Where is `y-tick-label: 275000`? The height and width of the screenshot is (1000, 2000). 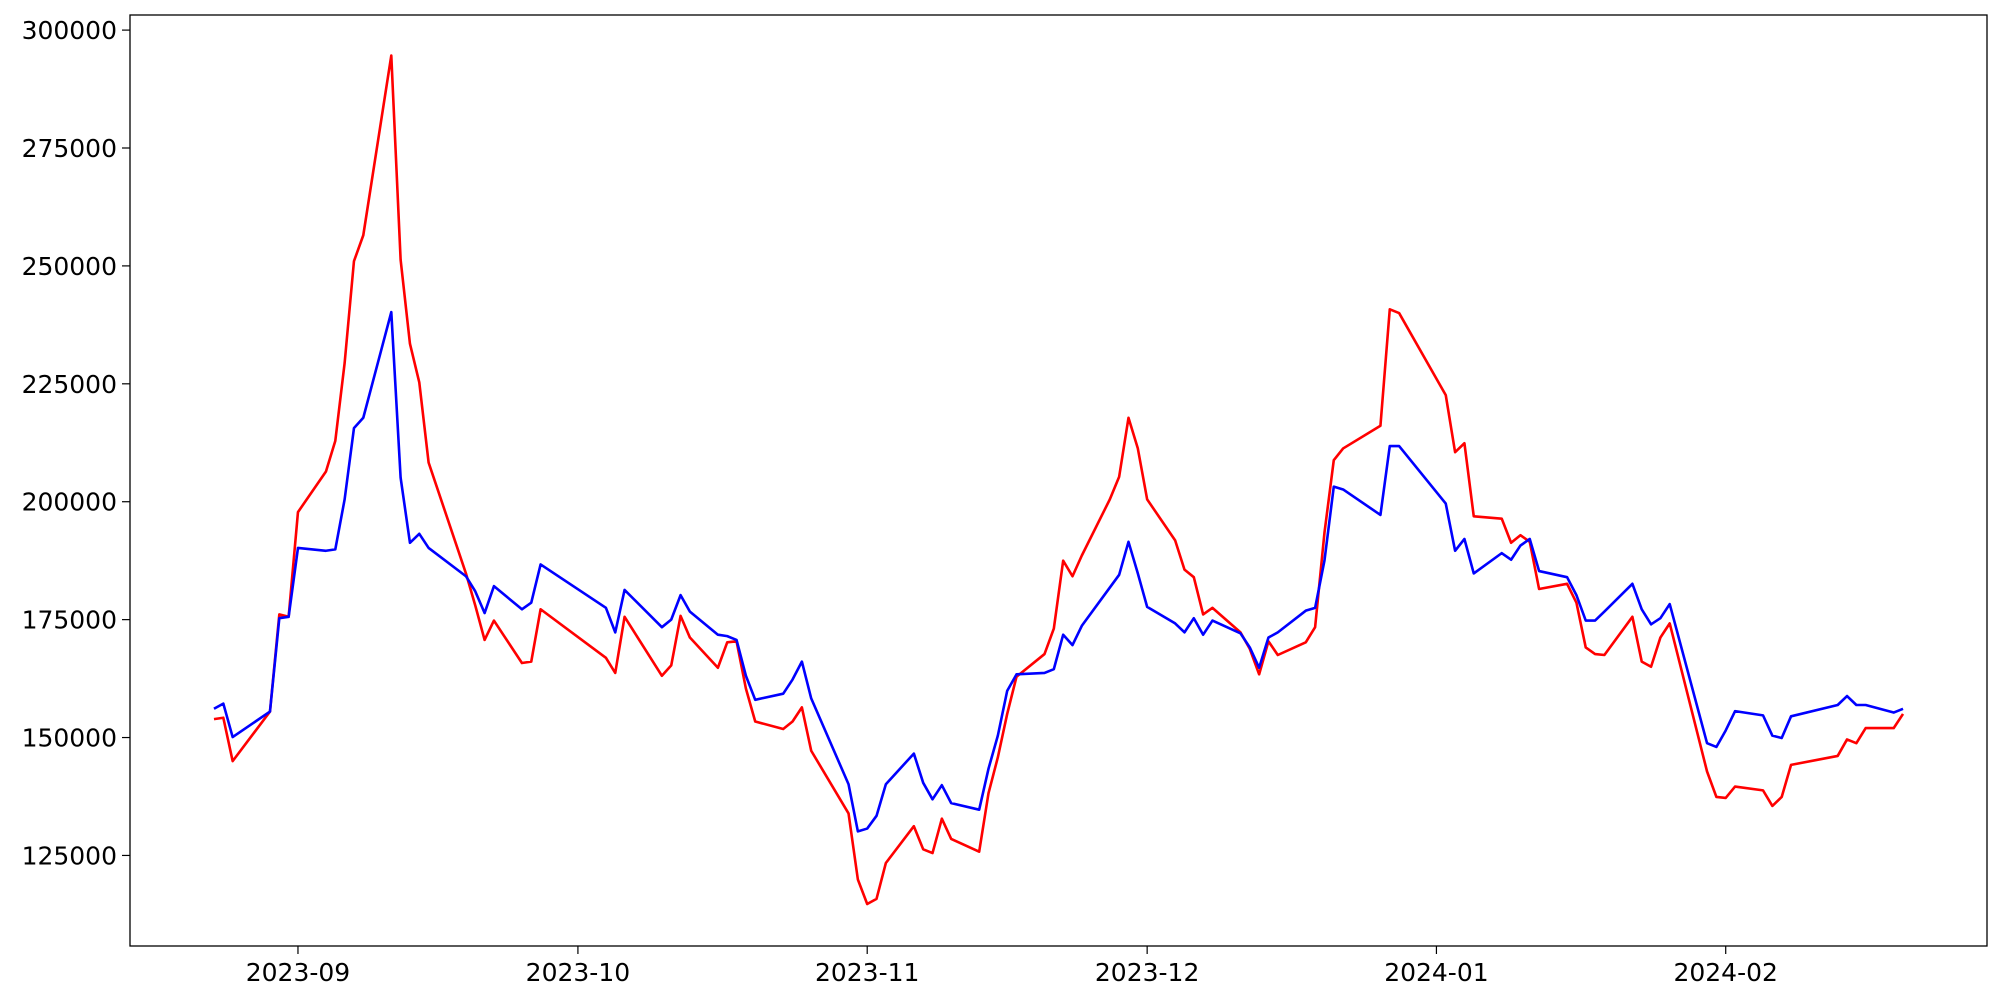
y-tick-label: 275000 is located at coordinates (69, 148).